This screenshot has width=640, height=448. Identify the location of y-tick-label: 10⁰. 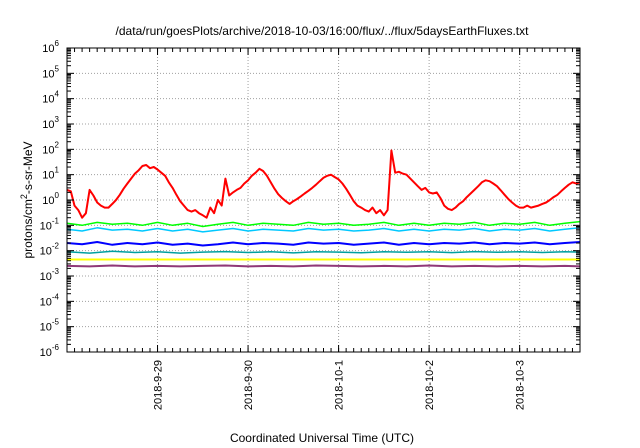
(50, 199).